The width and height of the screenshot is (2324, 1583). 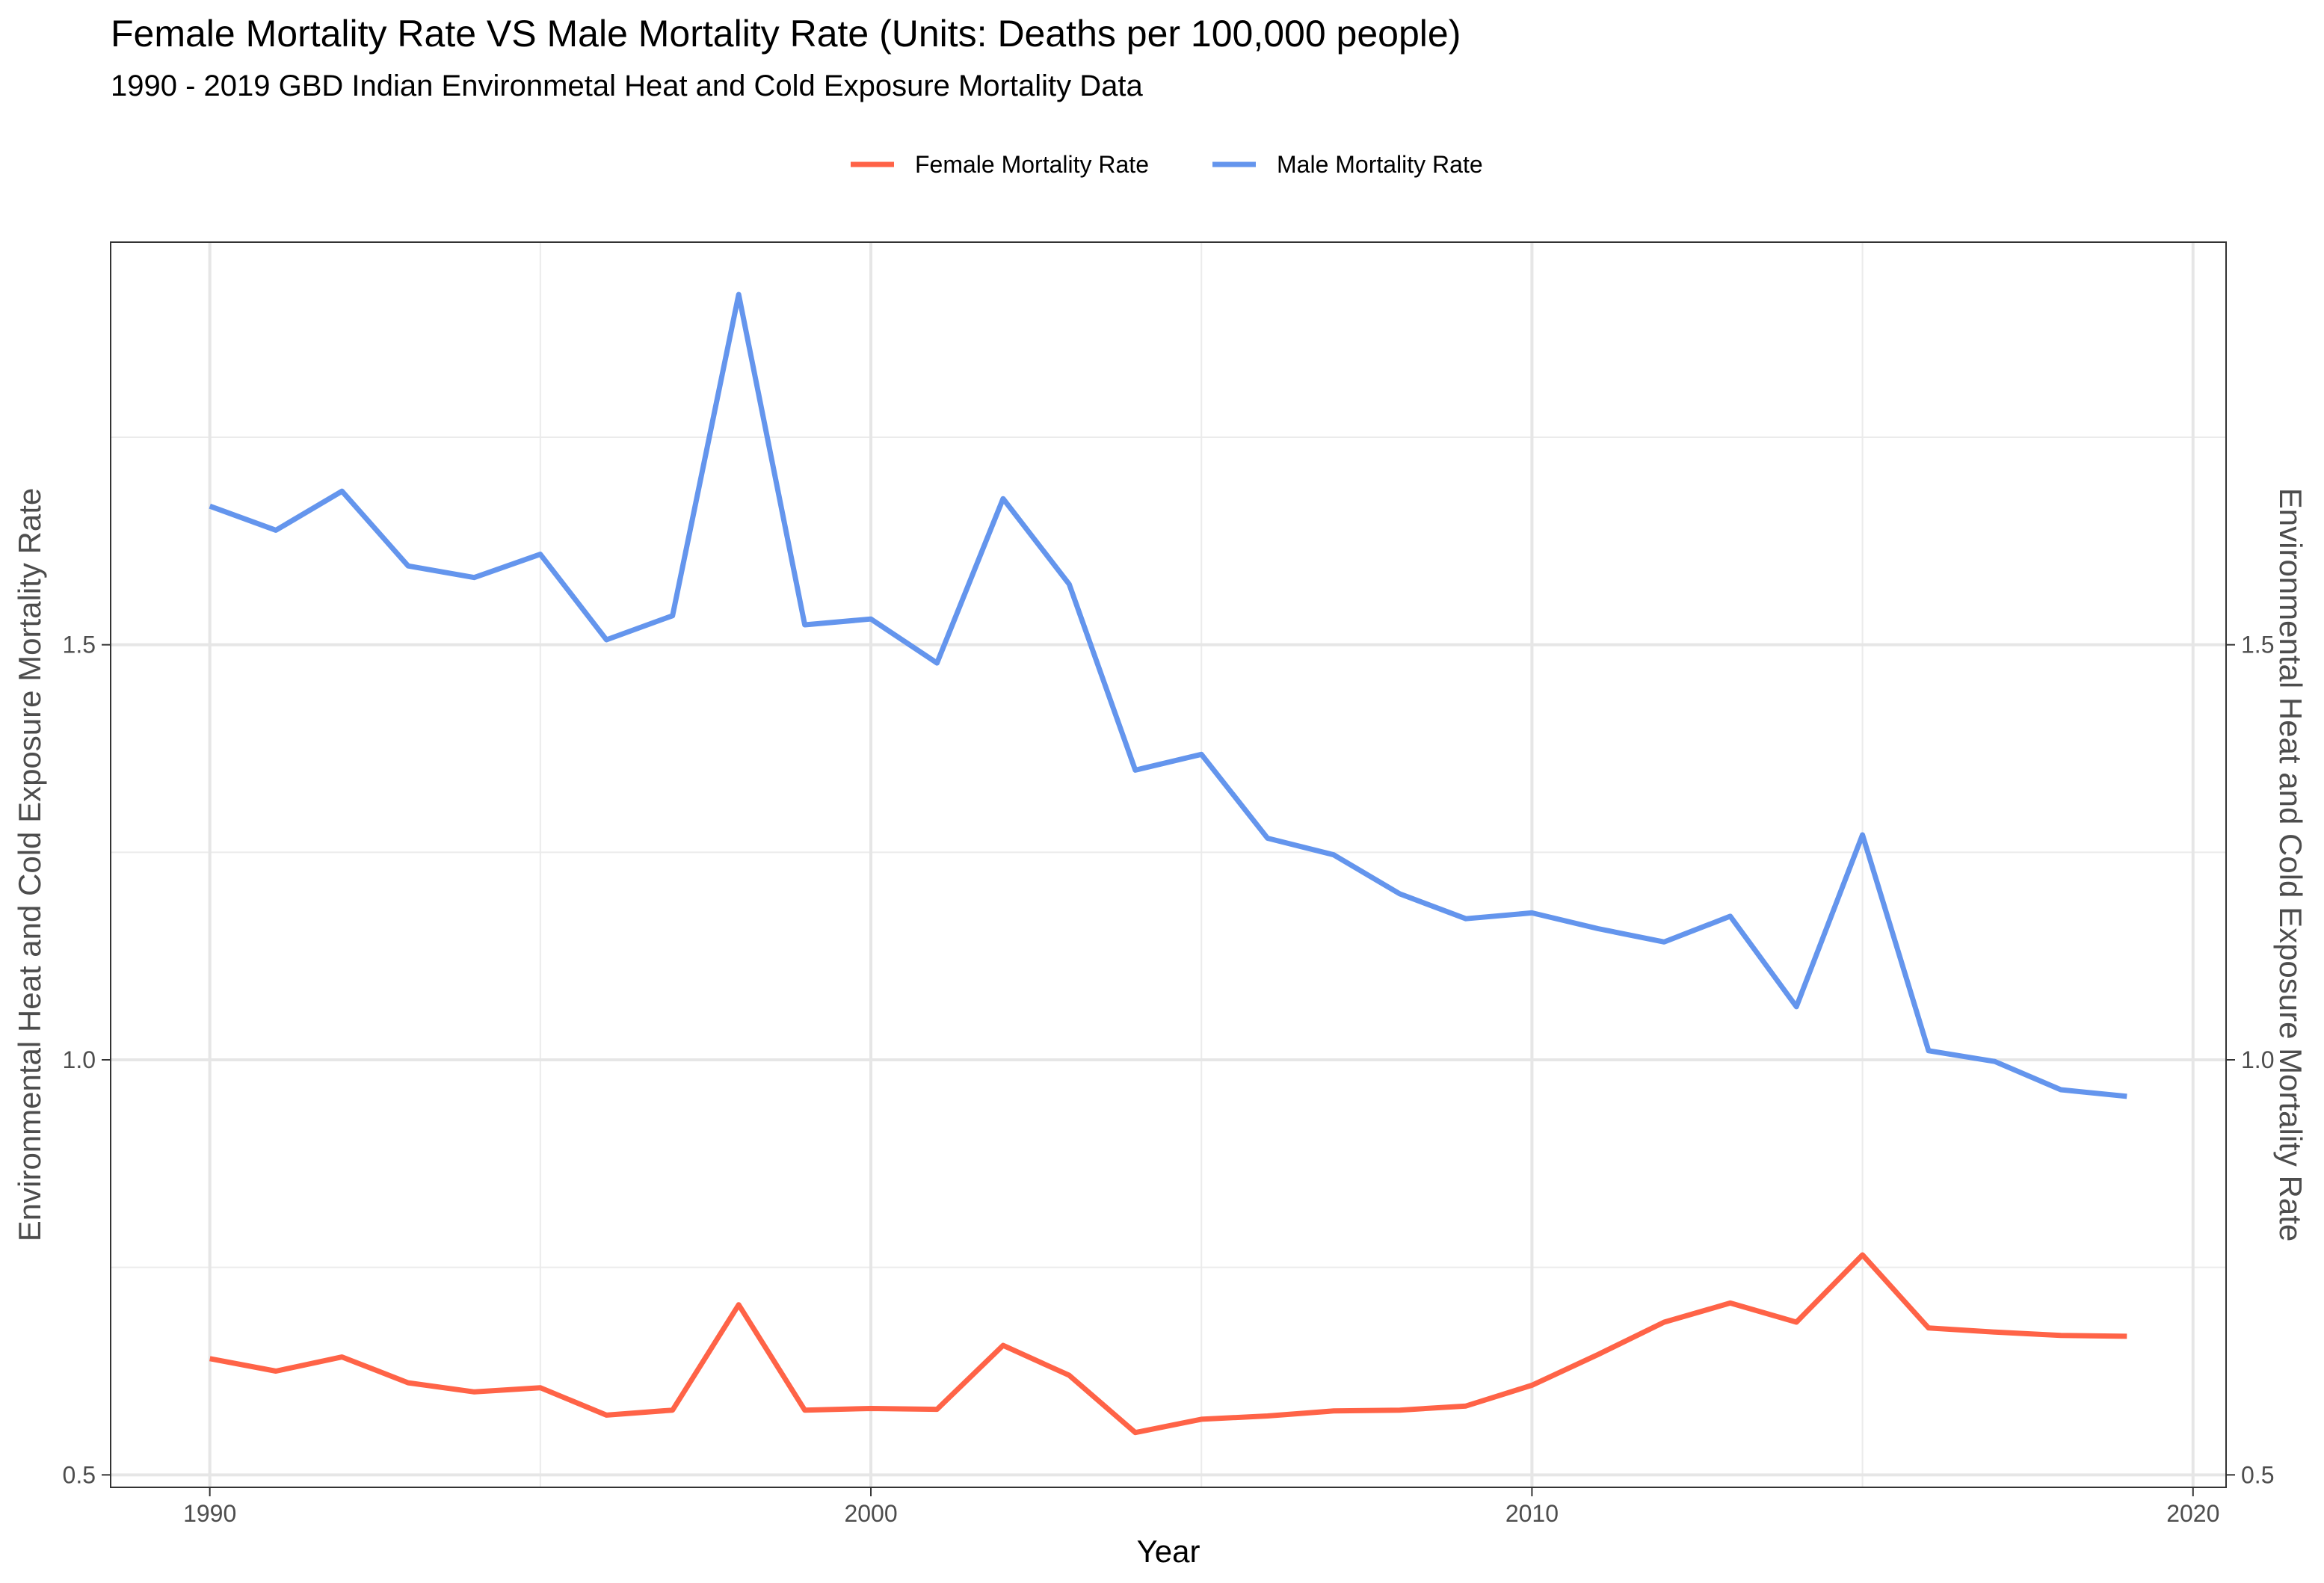 I want to click on legend: Female Mortality Rate Male Mortality Rate, so click(x=1167, y=165).